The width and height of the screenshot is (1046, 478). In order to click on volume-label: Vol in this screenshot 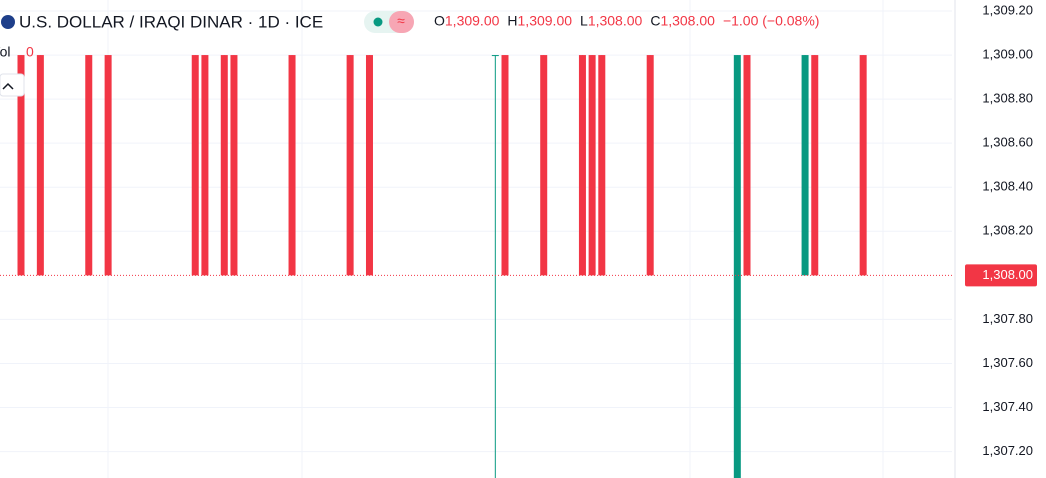, I will do `click(5, 52)`.